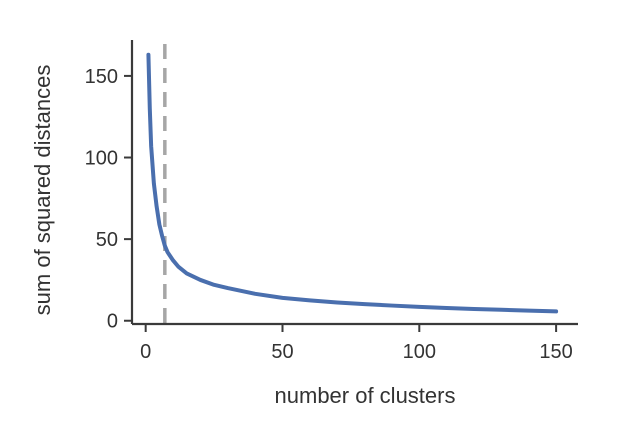 The width and height of the screenshot is (617, 440). Describe the element at coordinates (101, 159) in the screenshot. I see `y-tick-label: 100` at that location.